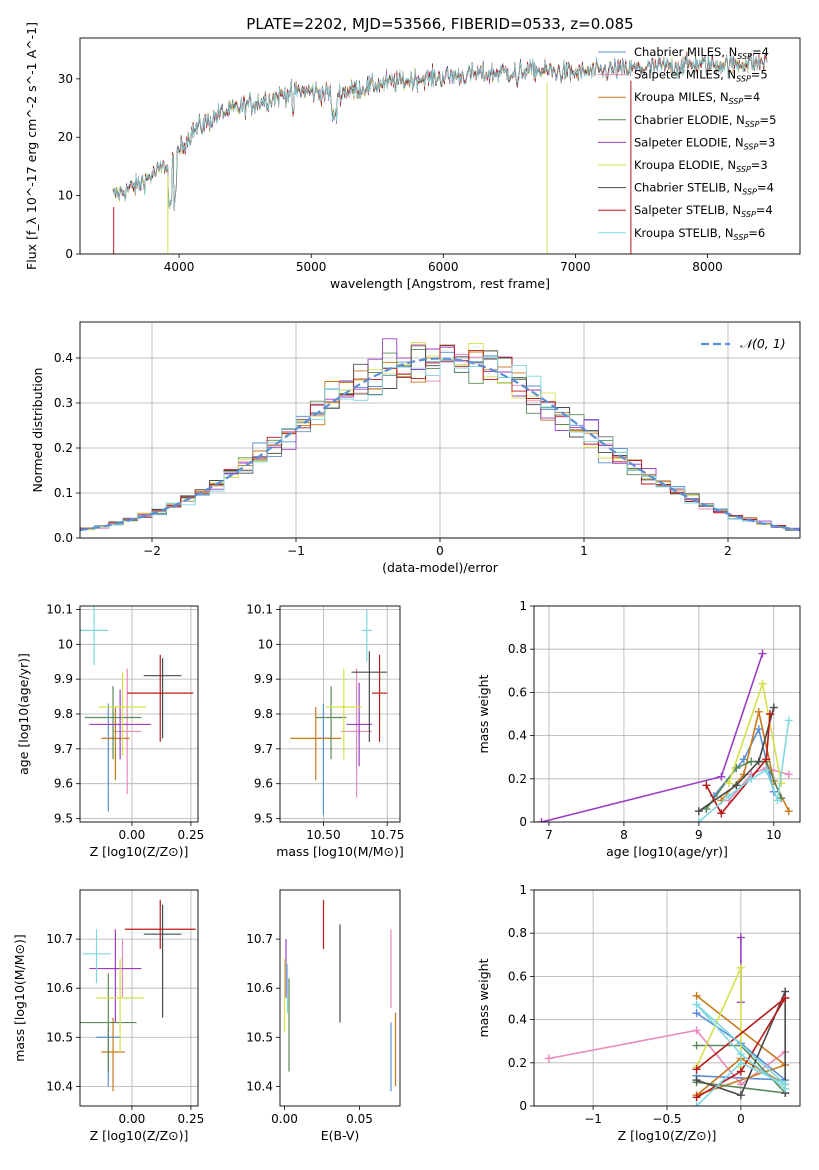  I want to click on x-tick-label: 0.00, so click(132, 835).